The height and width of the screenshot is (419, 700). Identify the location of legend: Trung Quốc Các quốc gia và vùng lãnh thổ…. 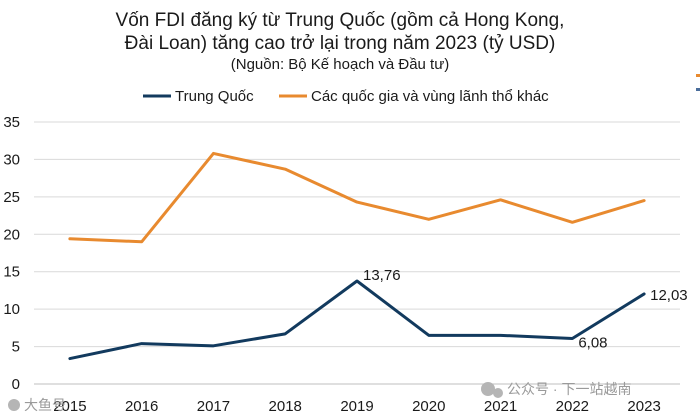
(346, 96).